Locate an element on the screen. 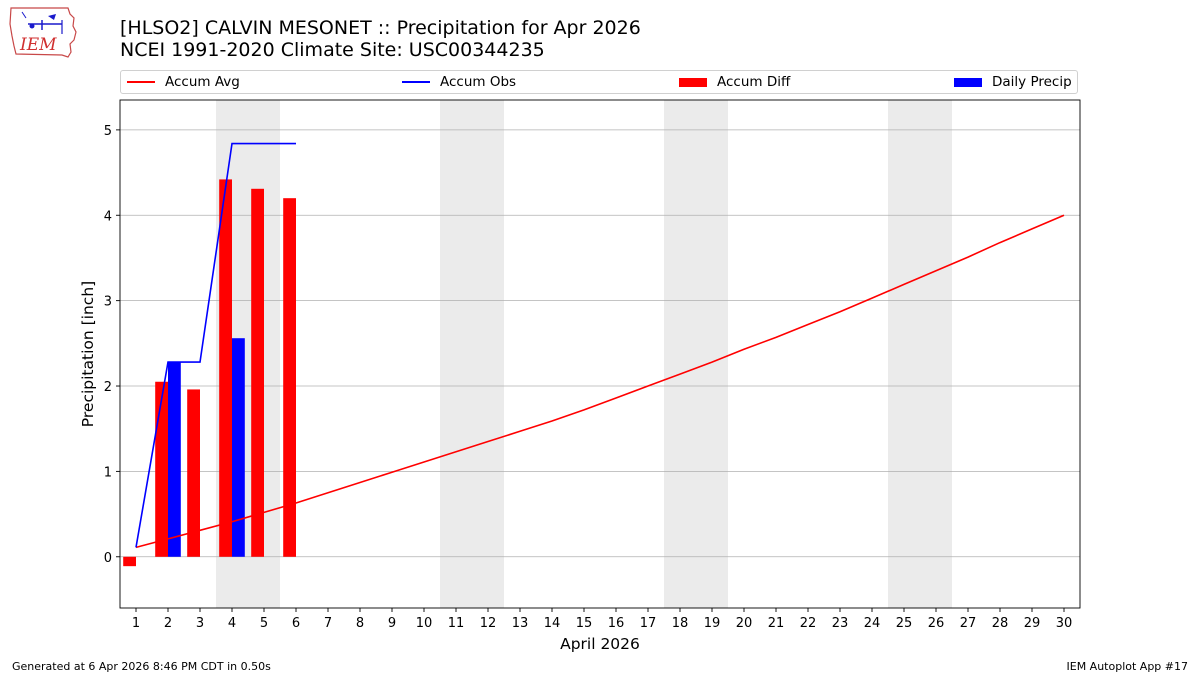  x-tick-label-25: 25 is located at coordinates (904, 623).